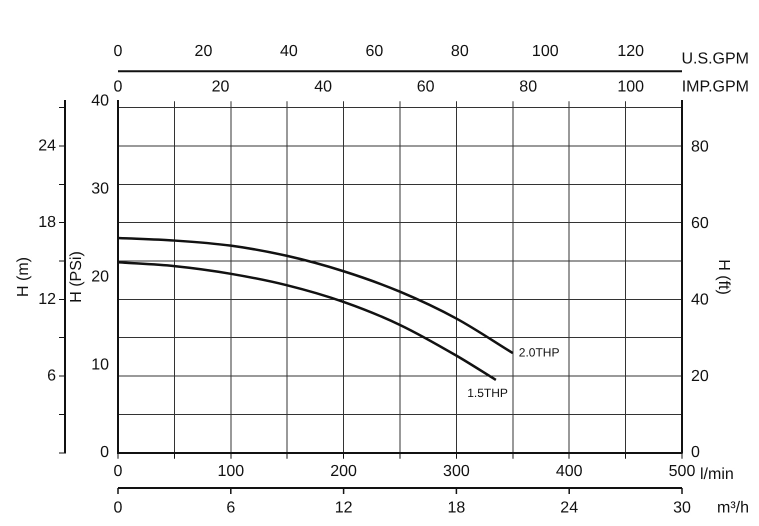 The height and width of the screenshot is (526, 759). What do you see at coordinates (100, 101) in the screenshot?
I see `y3-tick-label: 40` at bounding box center [100, 101].